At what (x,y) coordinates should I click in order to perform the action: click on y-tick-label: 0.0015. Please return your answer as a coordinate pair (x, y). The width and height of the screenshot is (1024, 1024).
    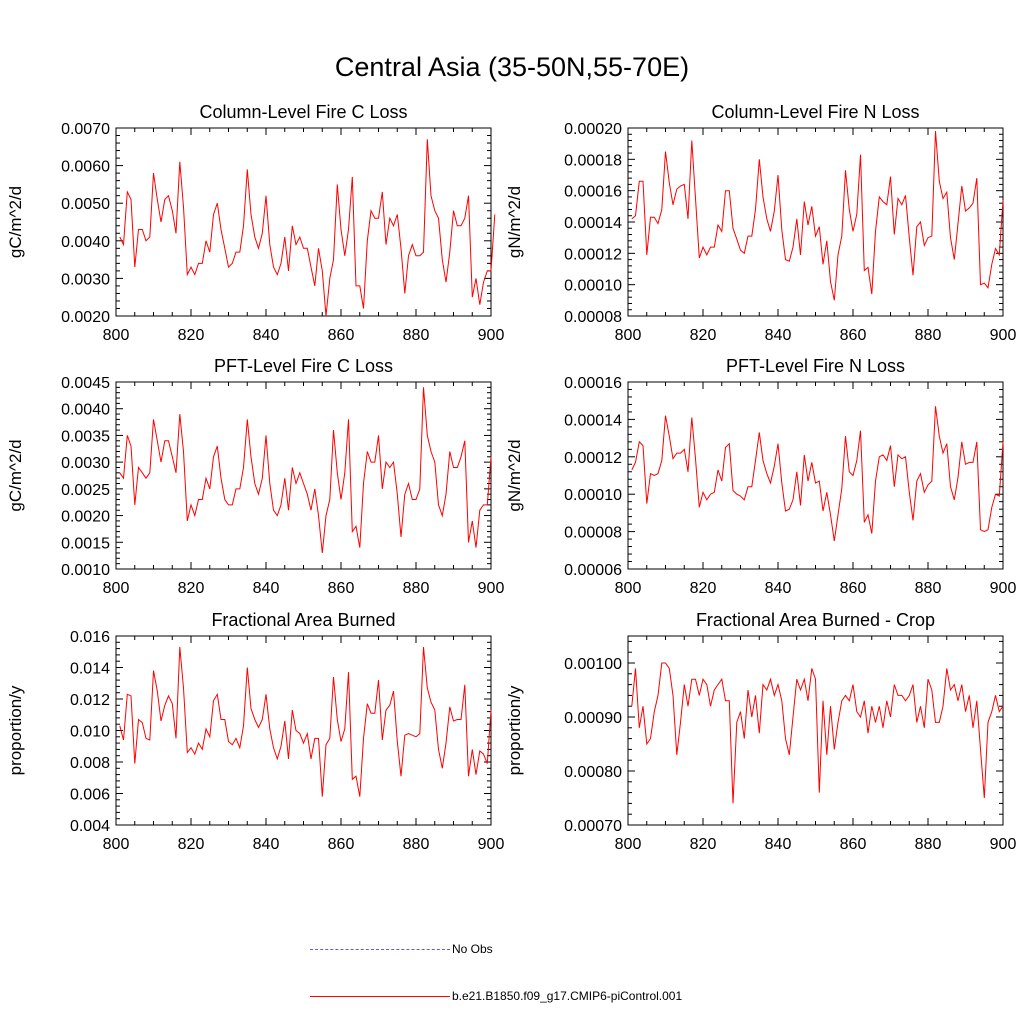
    Looking at the image, I should click on (85, 543).